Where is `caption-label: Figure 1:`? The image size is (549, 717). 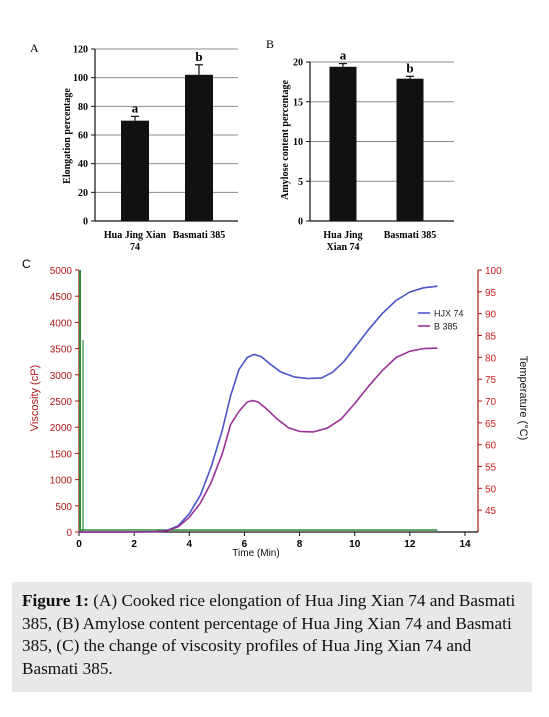
caption-label: Figure 1: is located at coordinates (55, 600).